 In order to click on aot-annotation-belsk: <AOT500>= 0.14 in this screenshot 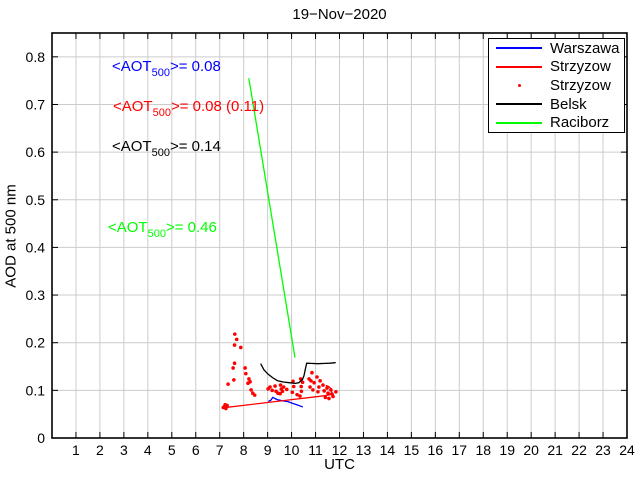, I will do `click(166, 150)`.